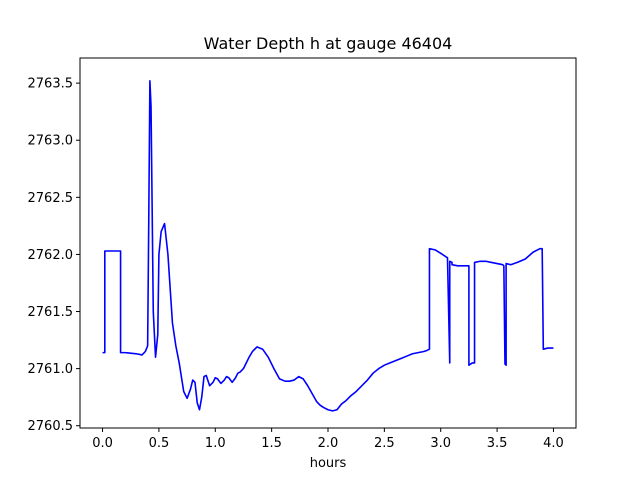  What do you see at coordinates (328, 43) in the screenshot?
I see `chart-title: Water Depth h at gauge 46404` at bounding box center [328, 43].